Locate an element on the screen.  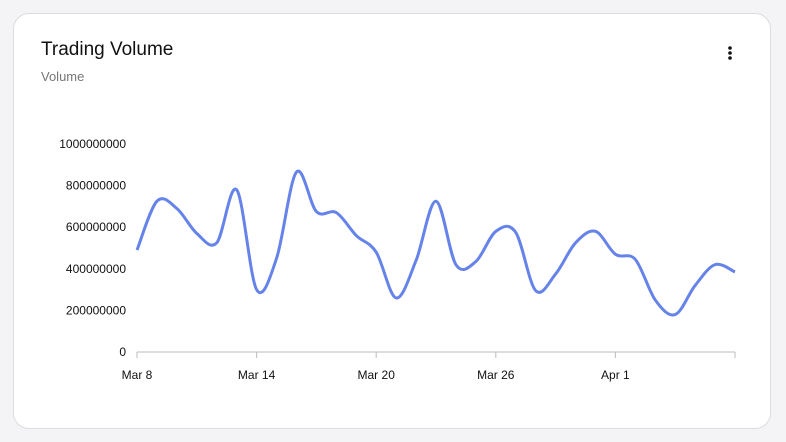
y-tick-label: 400000000 is located at coordinates (96, 269).